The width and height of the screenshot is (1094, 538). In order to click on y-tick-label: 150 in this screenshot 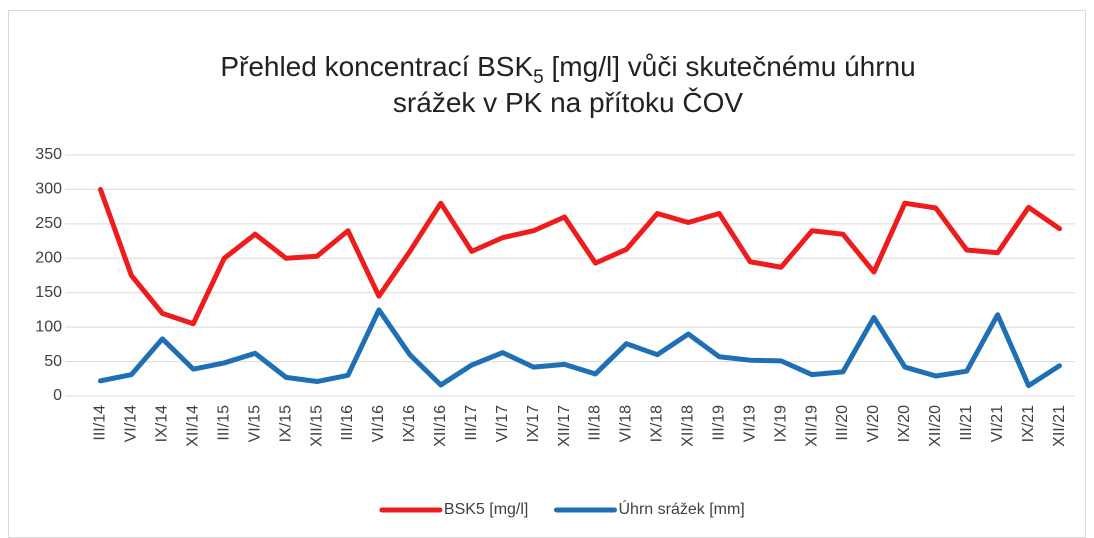, I will do `click(48, 292)`.